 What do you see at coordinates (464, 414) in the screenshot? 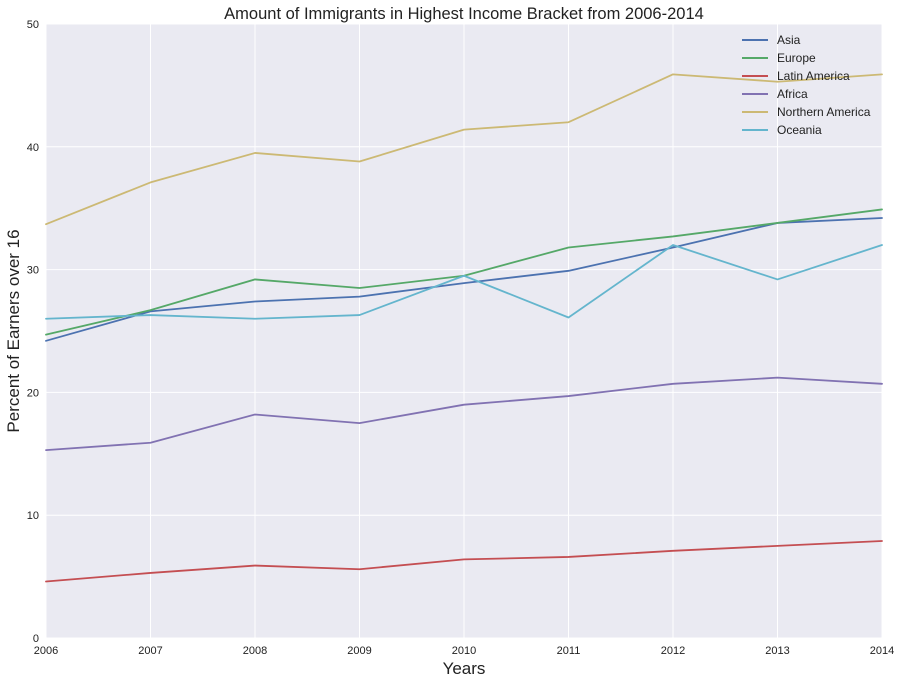
I see `series-line-africa` at bounding box center [464, 414].